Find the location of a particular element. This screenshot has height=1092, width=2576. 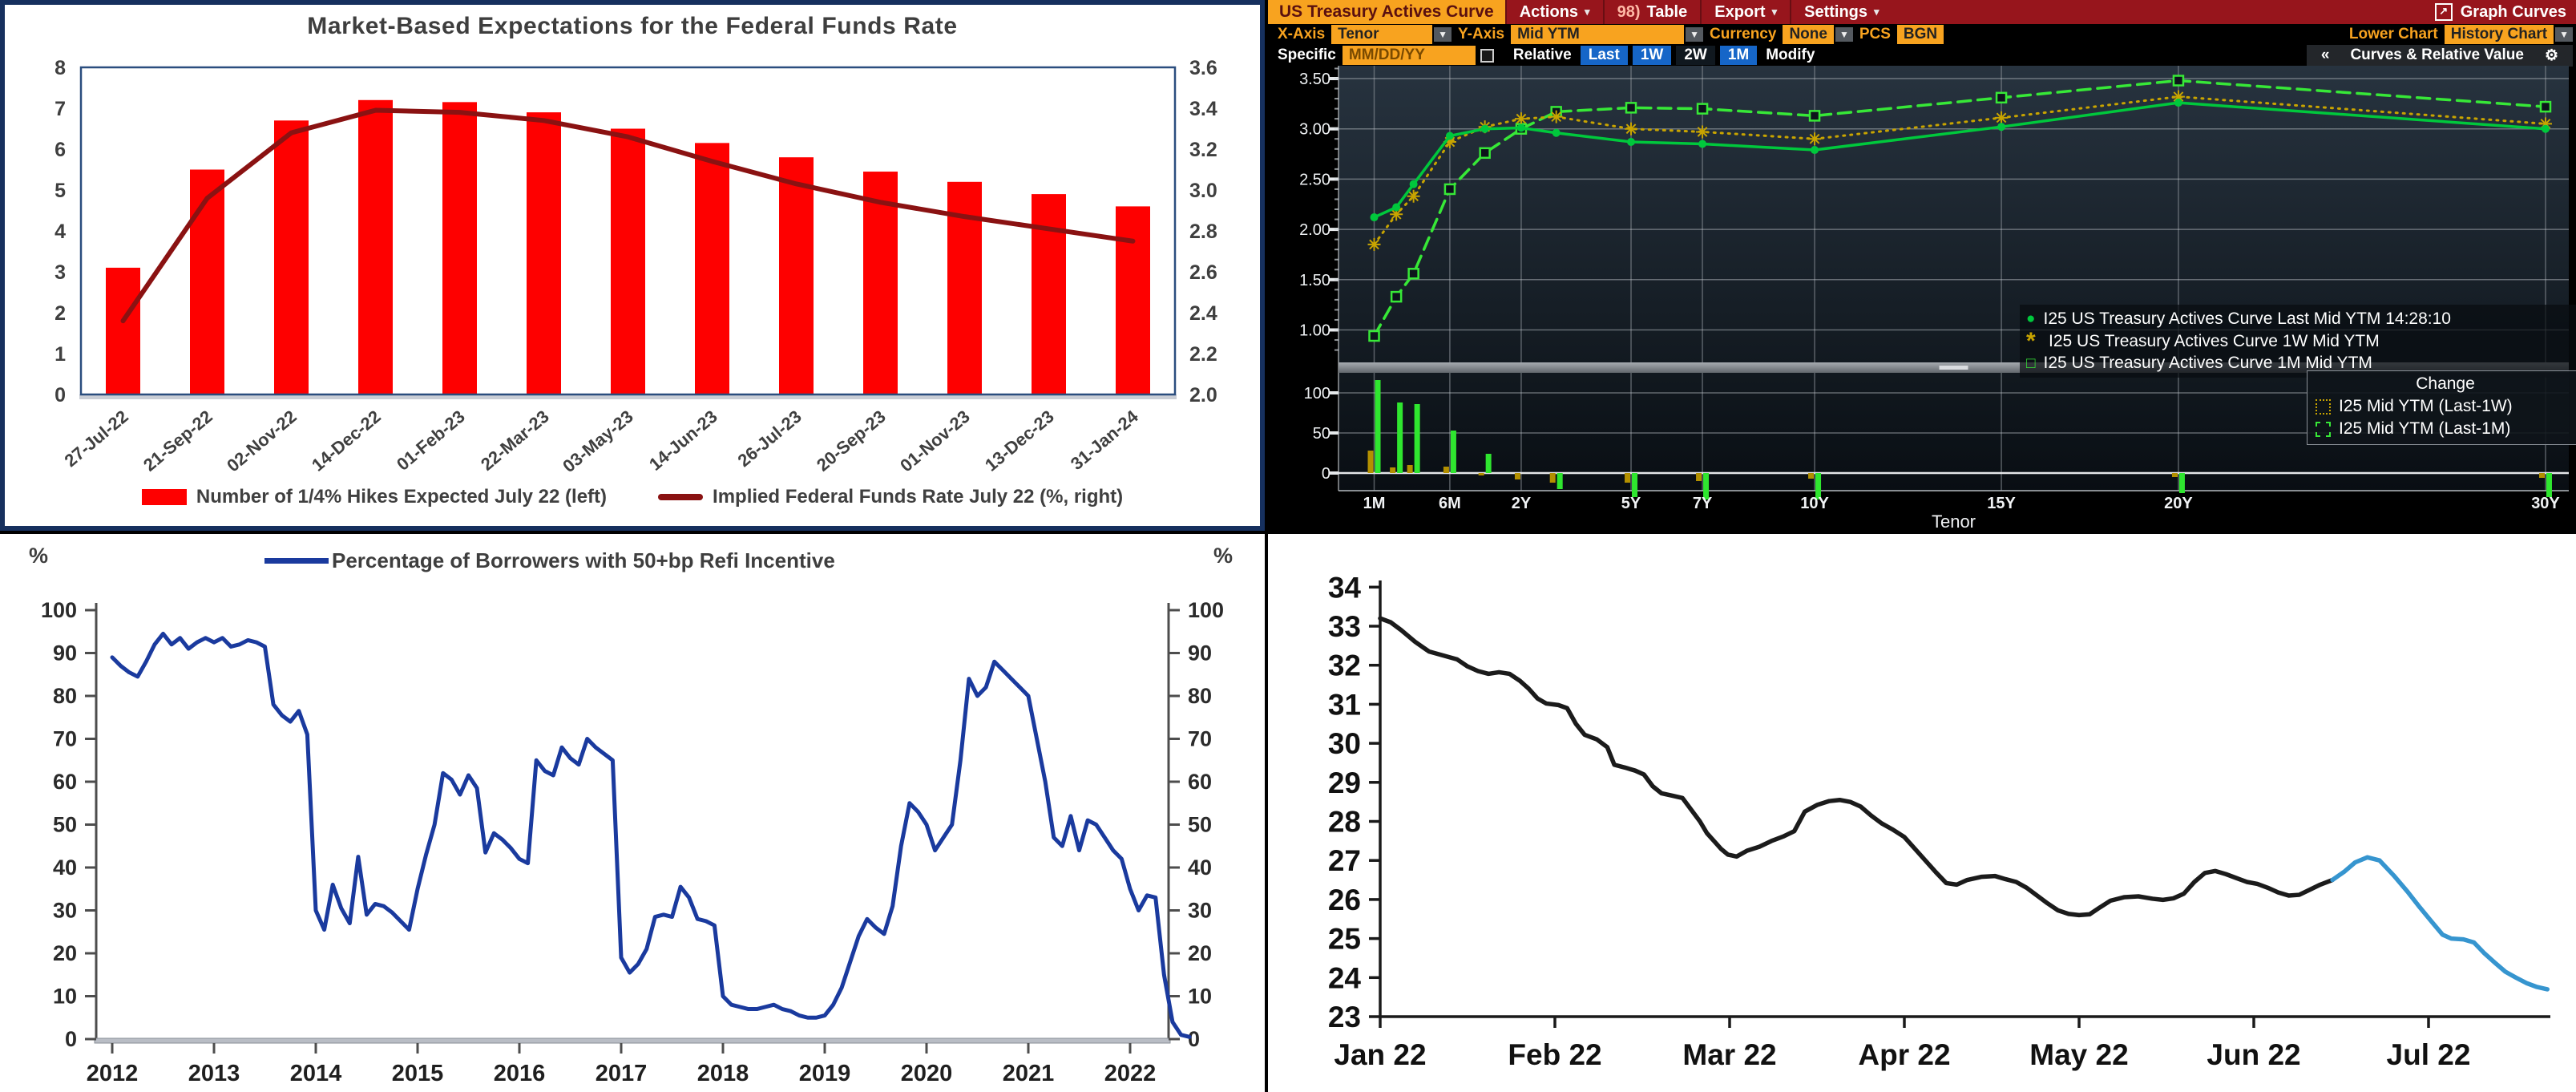

svg-text: Feb 22 is located at coordinates (1554, 1054).